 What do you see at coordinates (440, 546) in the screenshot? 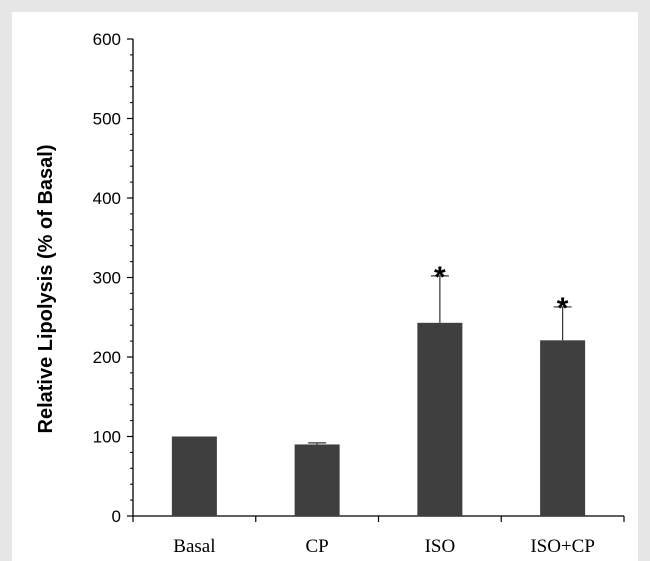
I see `x-tick-label: ISO` at bounding box center [440, 546].